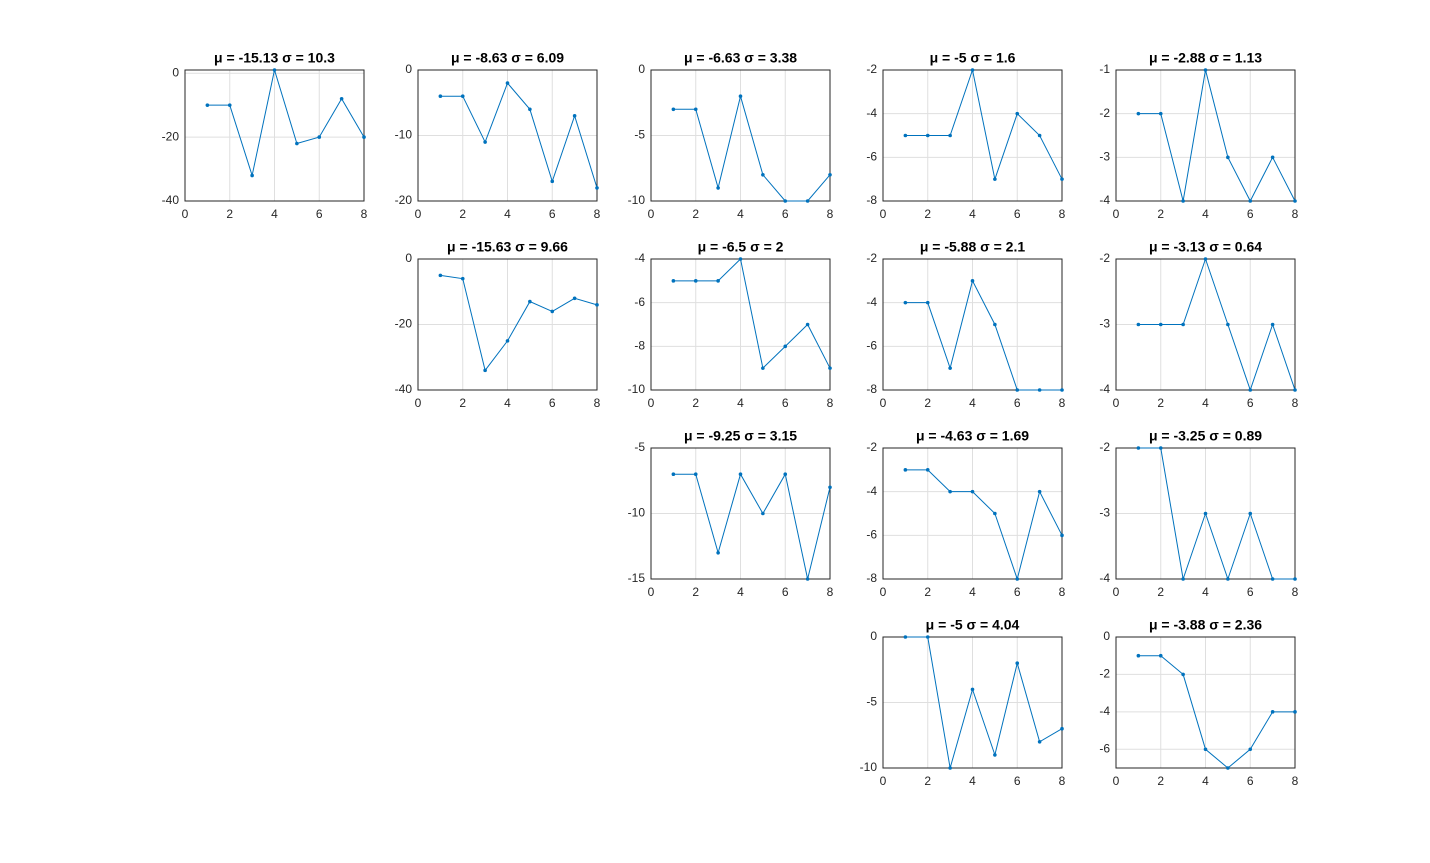  Describe the element at coordinates (731, 135) in the screenshot. I see `subplot: -10 -5 0 0 2 4 6 8 μ = -6.63 σ = 3.38` at that location.